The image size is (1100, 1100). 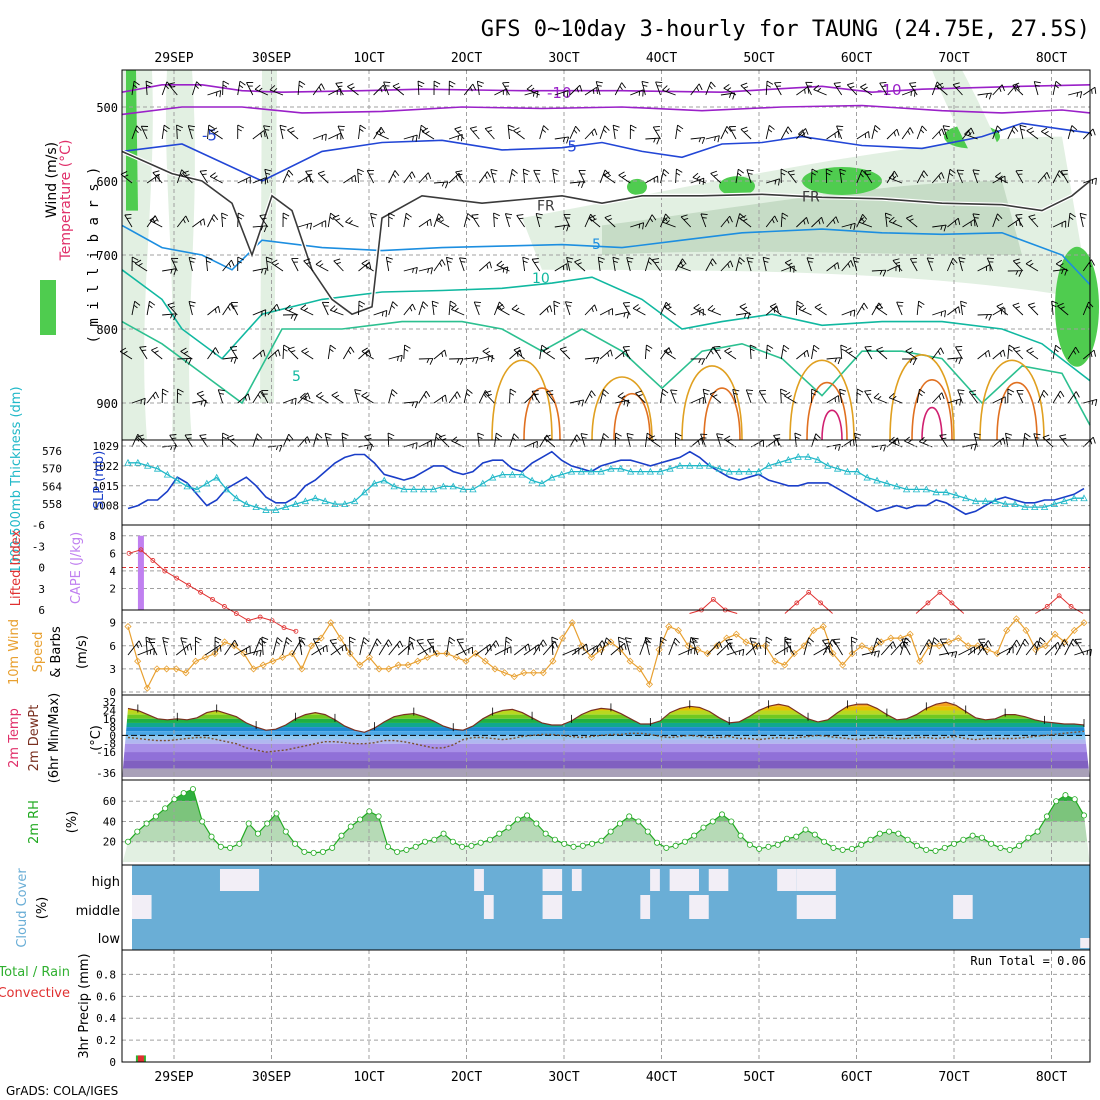 I want to click on rh-band, so click(x=606, y=811).